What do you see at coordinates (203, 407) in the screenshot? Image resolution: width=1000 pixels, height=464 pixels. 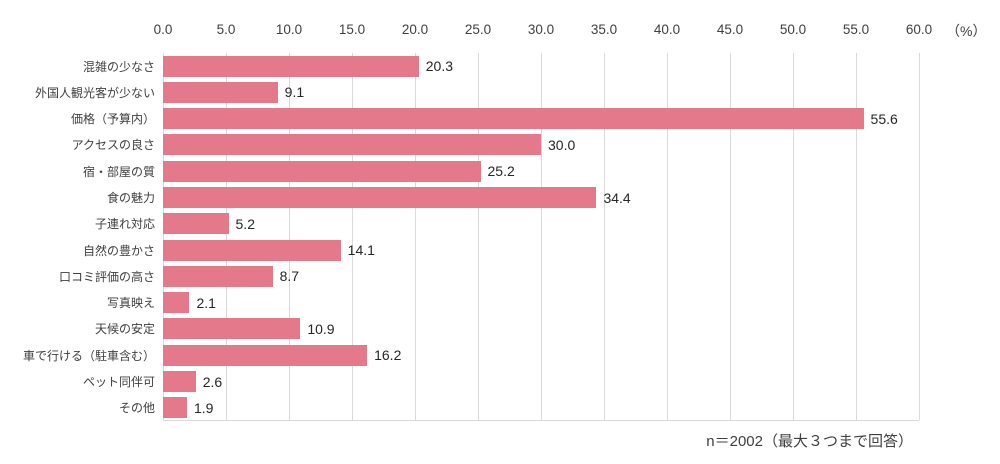 I see `value-label: 1.9` at bounding box center [203, 407].